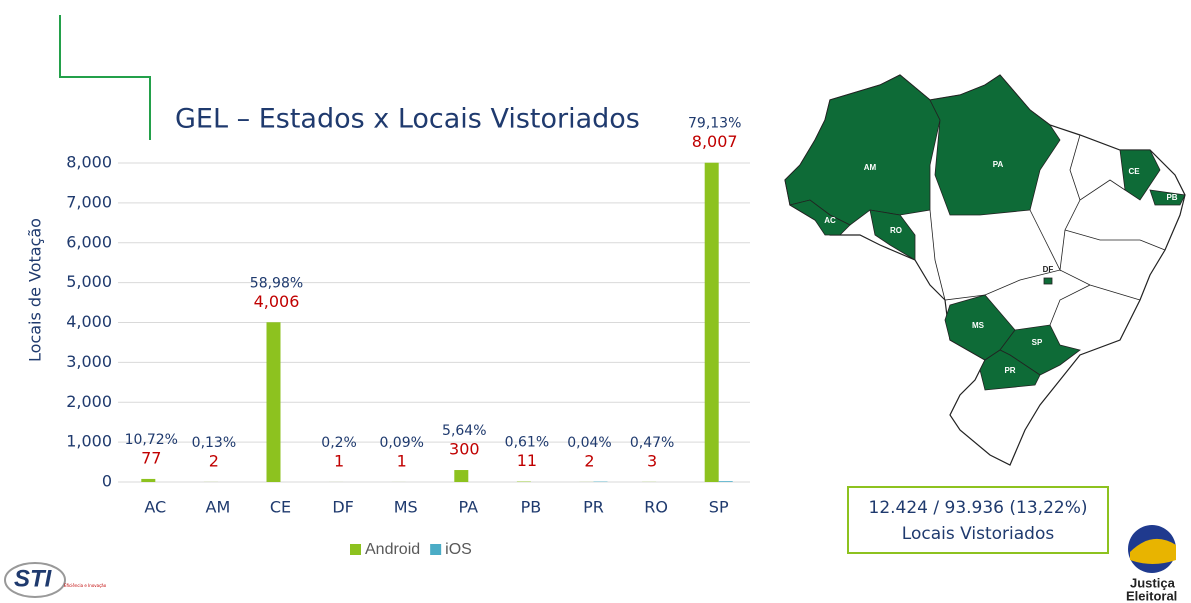  What do you see at coordinates (896, 230) in the screenshot?
I see `state-label: RO` at bounding box center [896, 230].